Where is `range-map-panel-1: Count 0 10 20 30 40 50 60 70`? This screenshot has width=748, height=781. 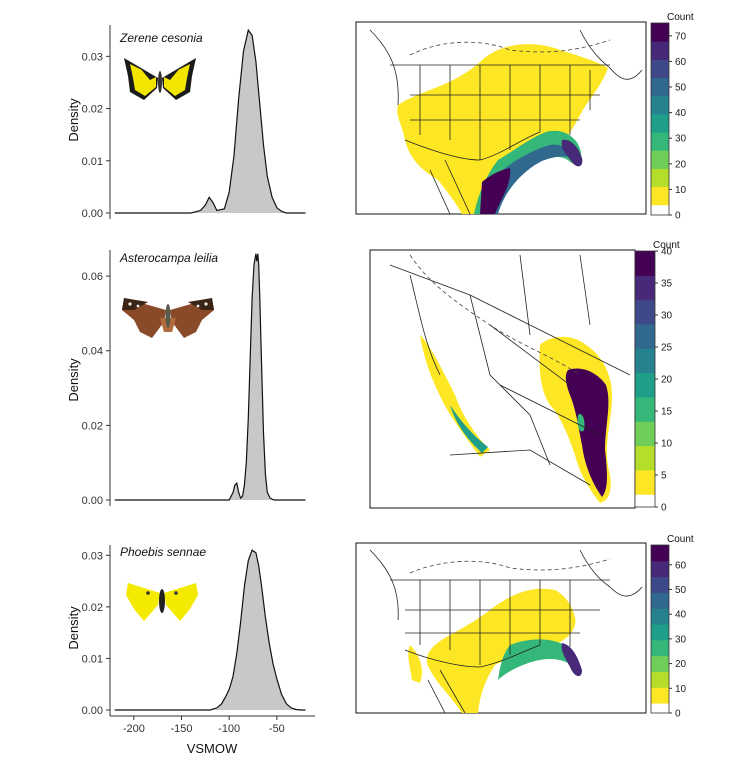
range-map-panel-1: Count 0 10 20 30 40 50 60 70 is located at coordinates (524, 117).